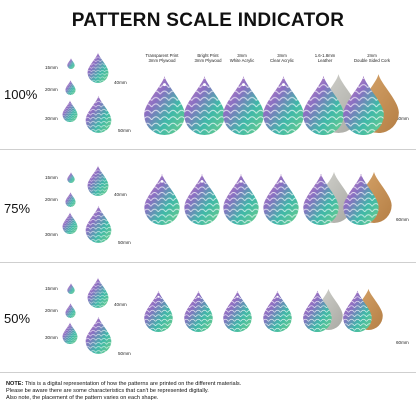 The height and width of the screenshot is (416, 416). I want to click on column-header-clear-acrylic: 3mm Clear Acrylic, so click(282, 58).